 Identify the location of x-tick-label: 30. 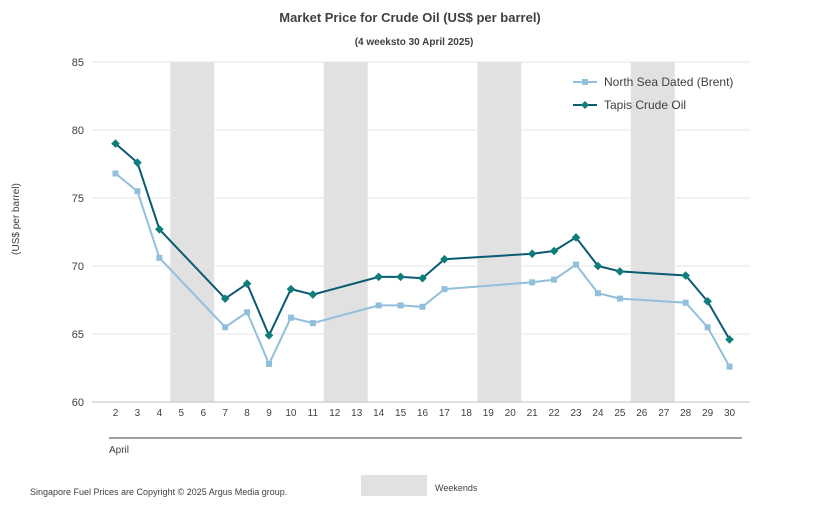
(730, 413).